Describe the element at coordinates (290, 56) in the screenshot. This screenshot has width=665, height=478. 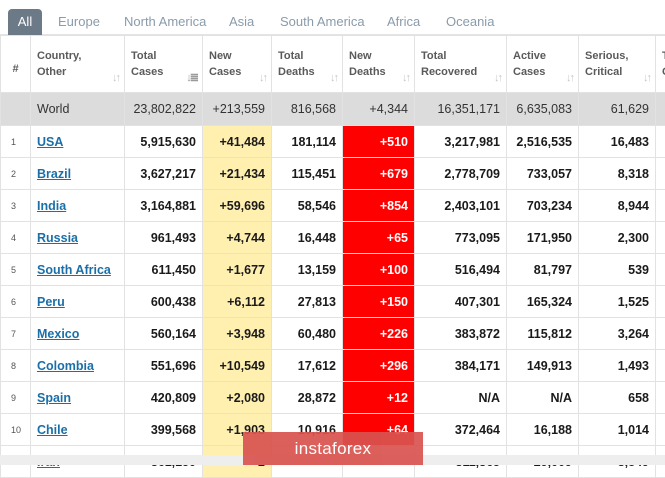
I see `column-header-label: Total` at that location.